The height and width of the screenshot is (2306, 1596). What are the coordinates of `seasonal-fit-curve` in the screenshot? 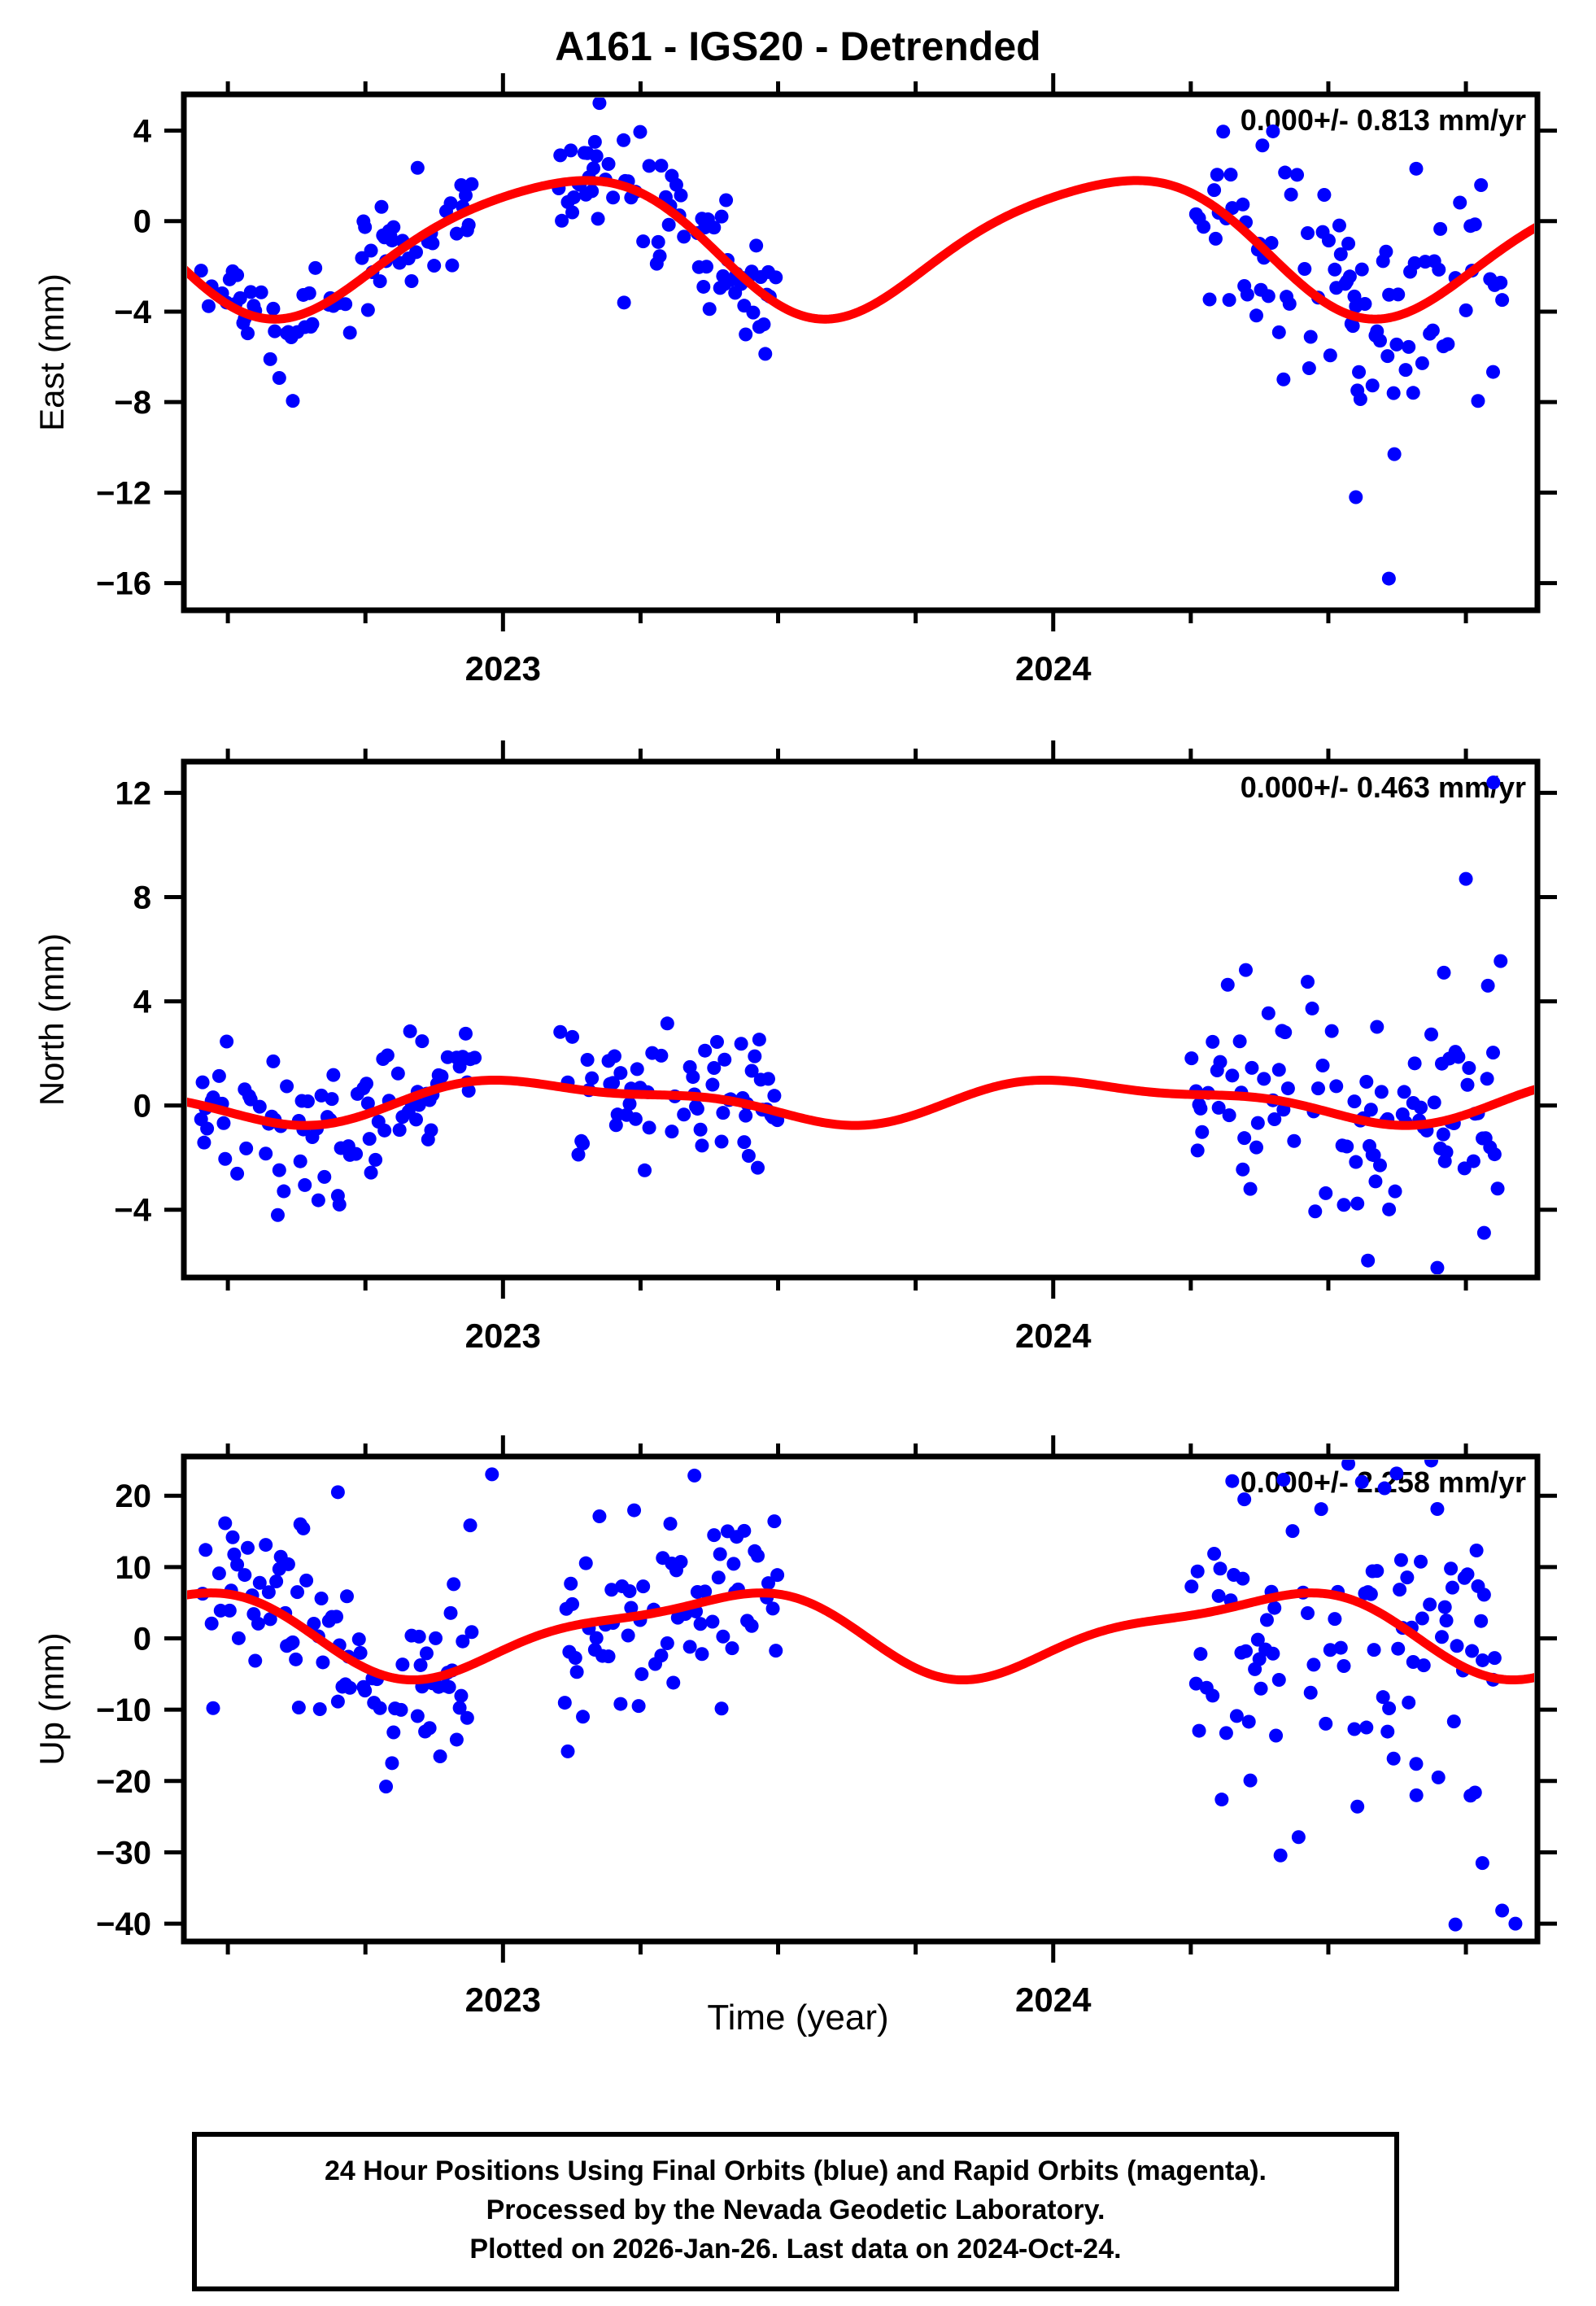 It's located at (860, 250).